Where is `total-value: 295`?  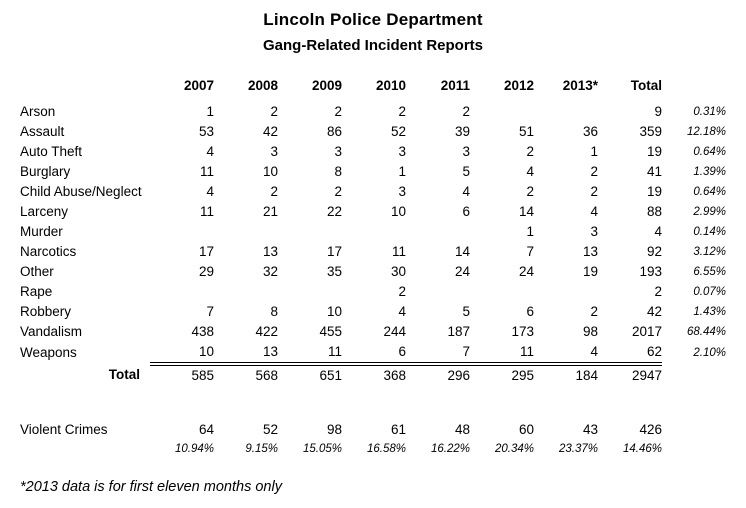 total-value: 295 is located at coordinates (522, 375).